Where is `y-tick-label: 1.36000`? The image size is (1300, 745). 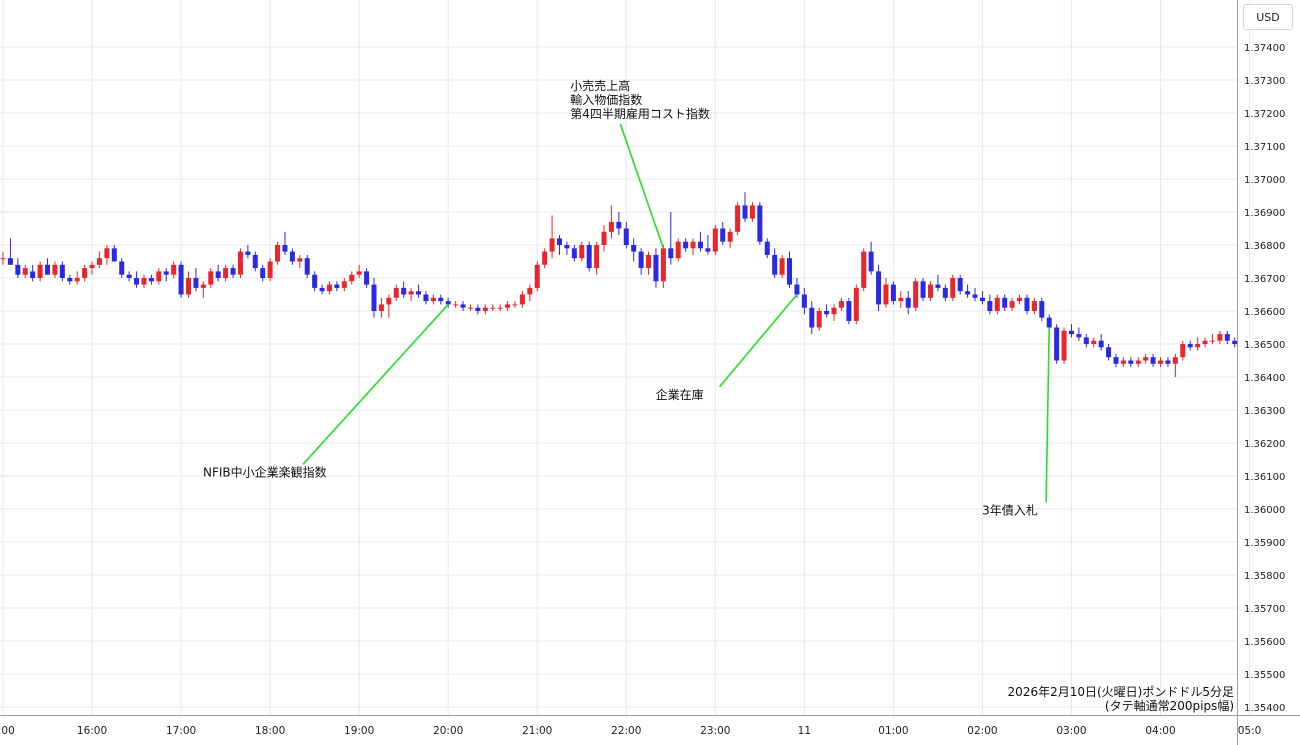
y-tick-label: 1.36000 is located at coordinates (1264, 510).